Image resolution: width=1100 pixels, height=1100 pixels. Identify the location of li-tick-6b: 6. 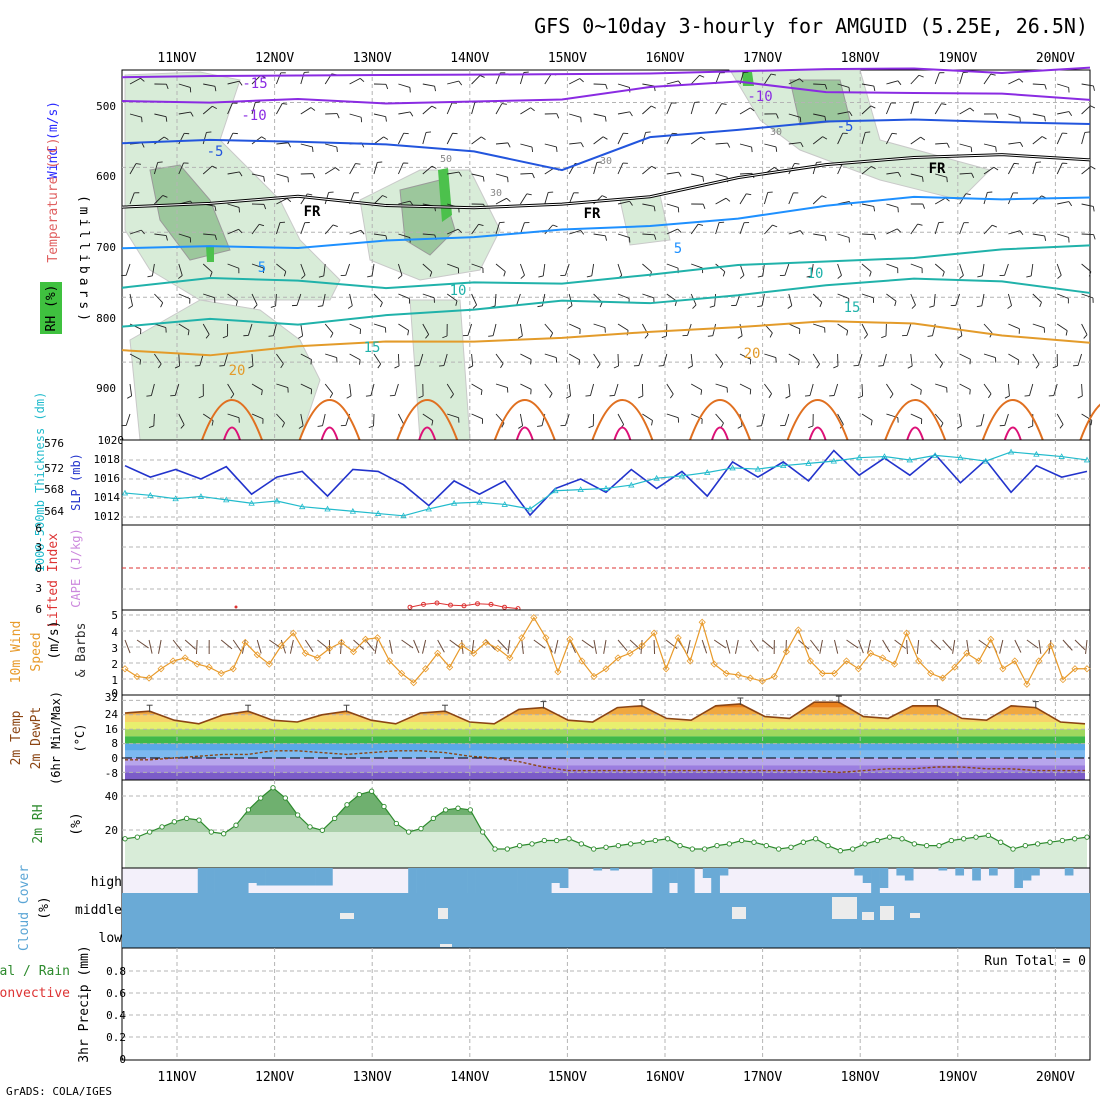
(38, 609).